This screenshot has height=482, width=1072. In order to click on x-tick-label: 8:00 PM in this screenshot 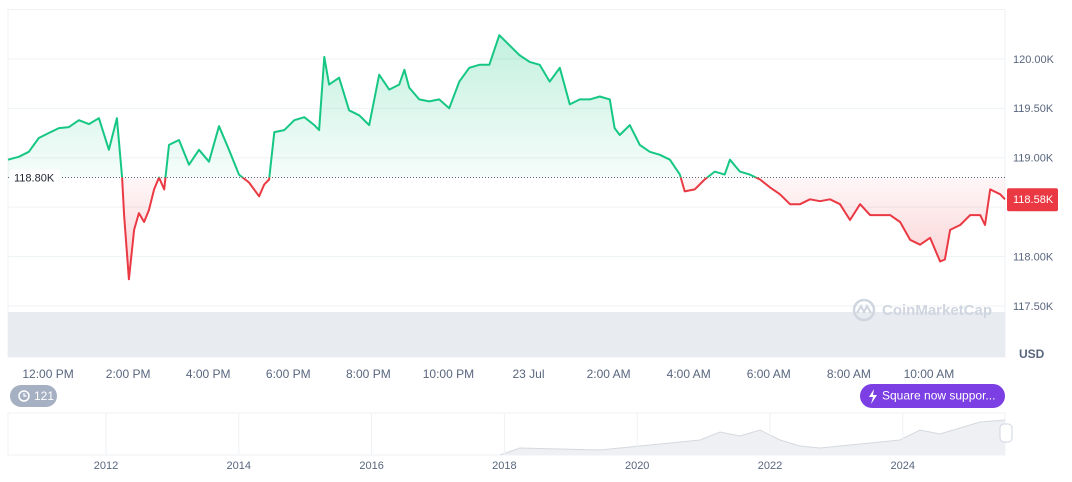, I will do `click(368, 374)`.